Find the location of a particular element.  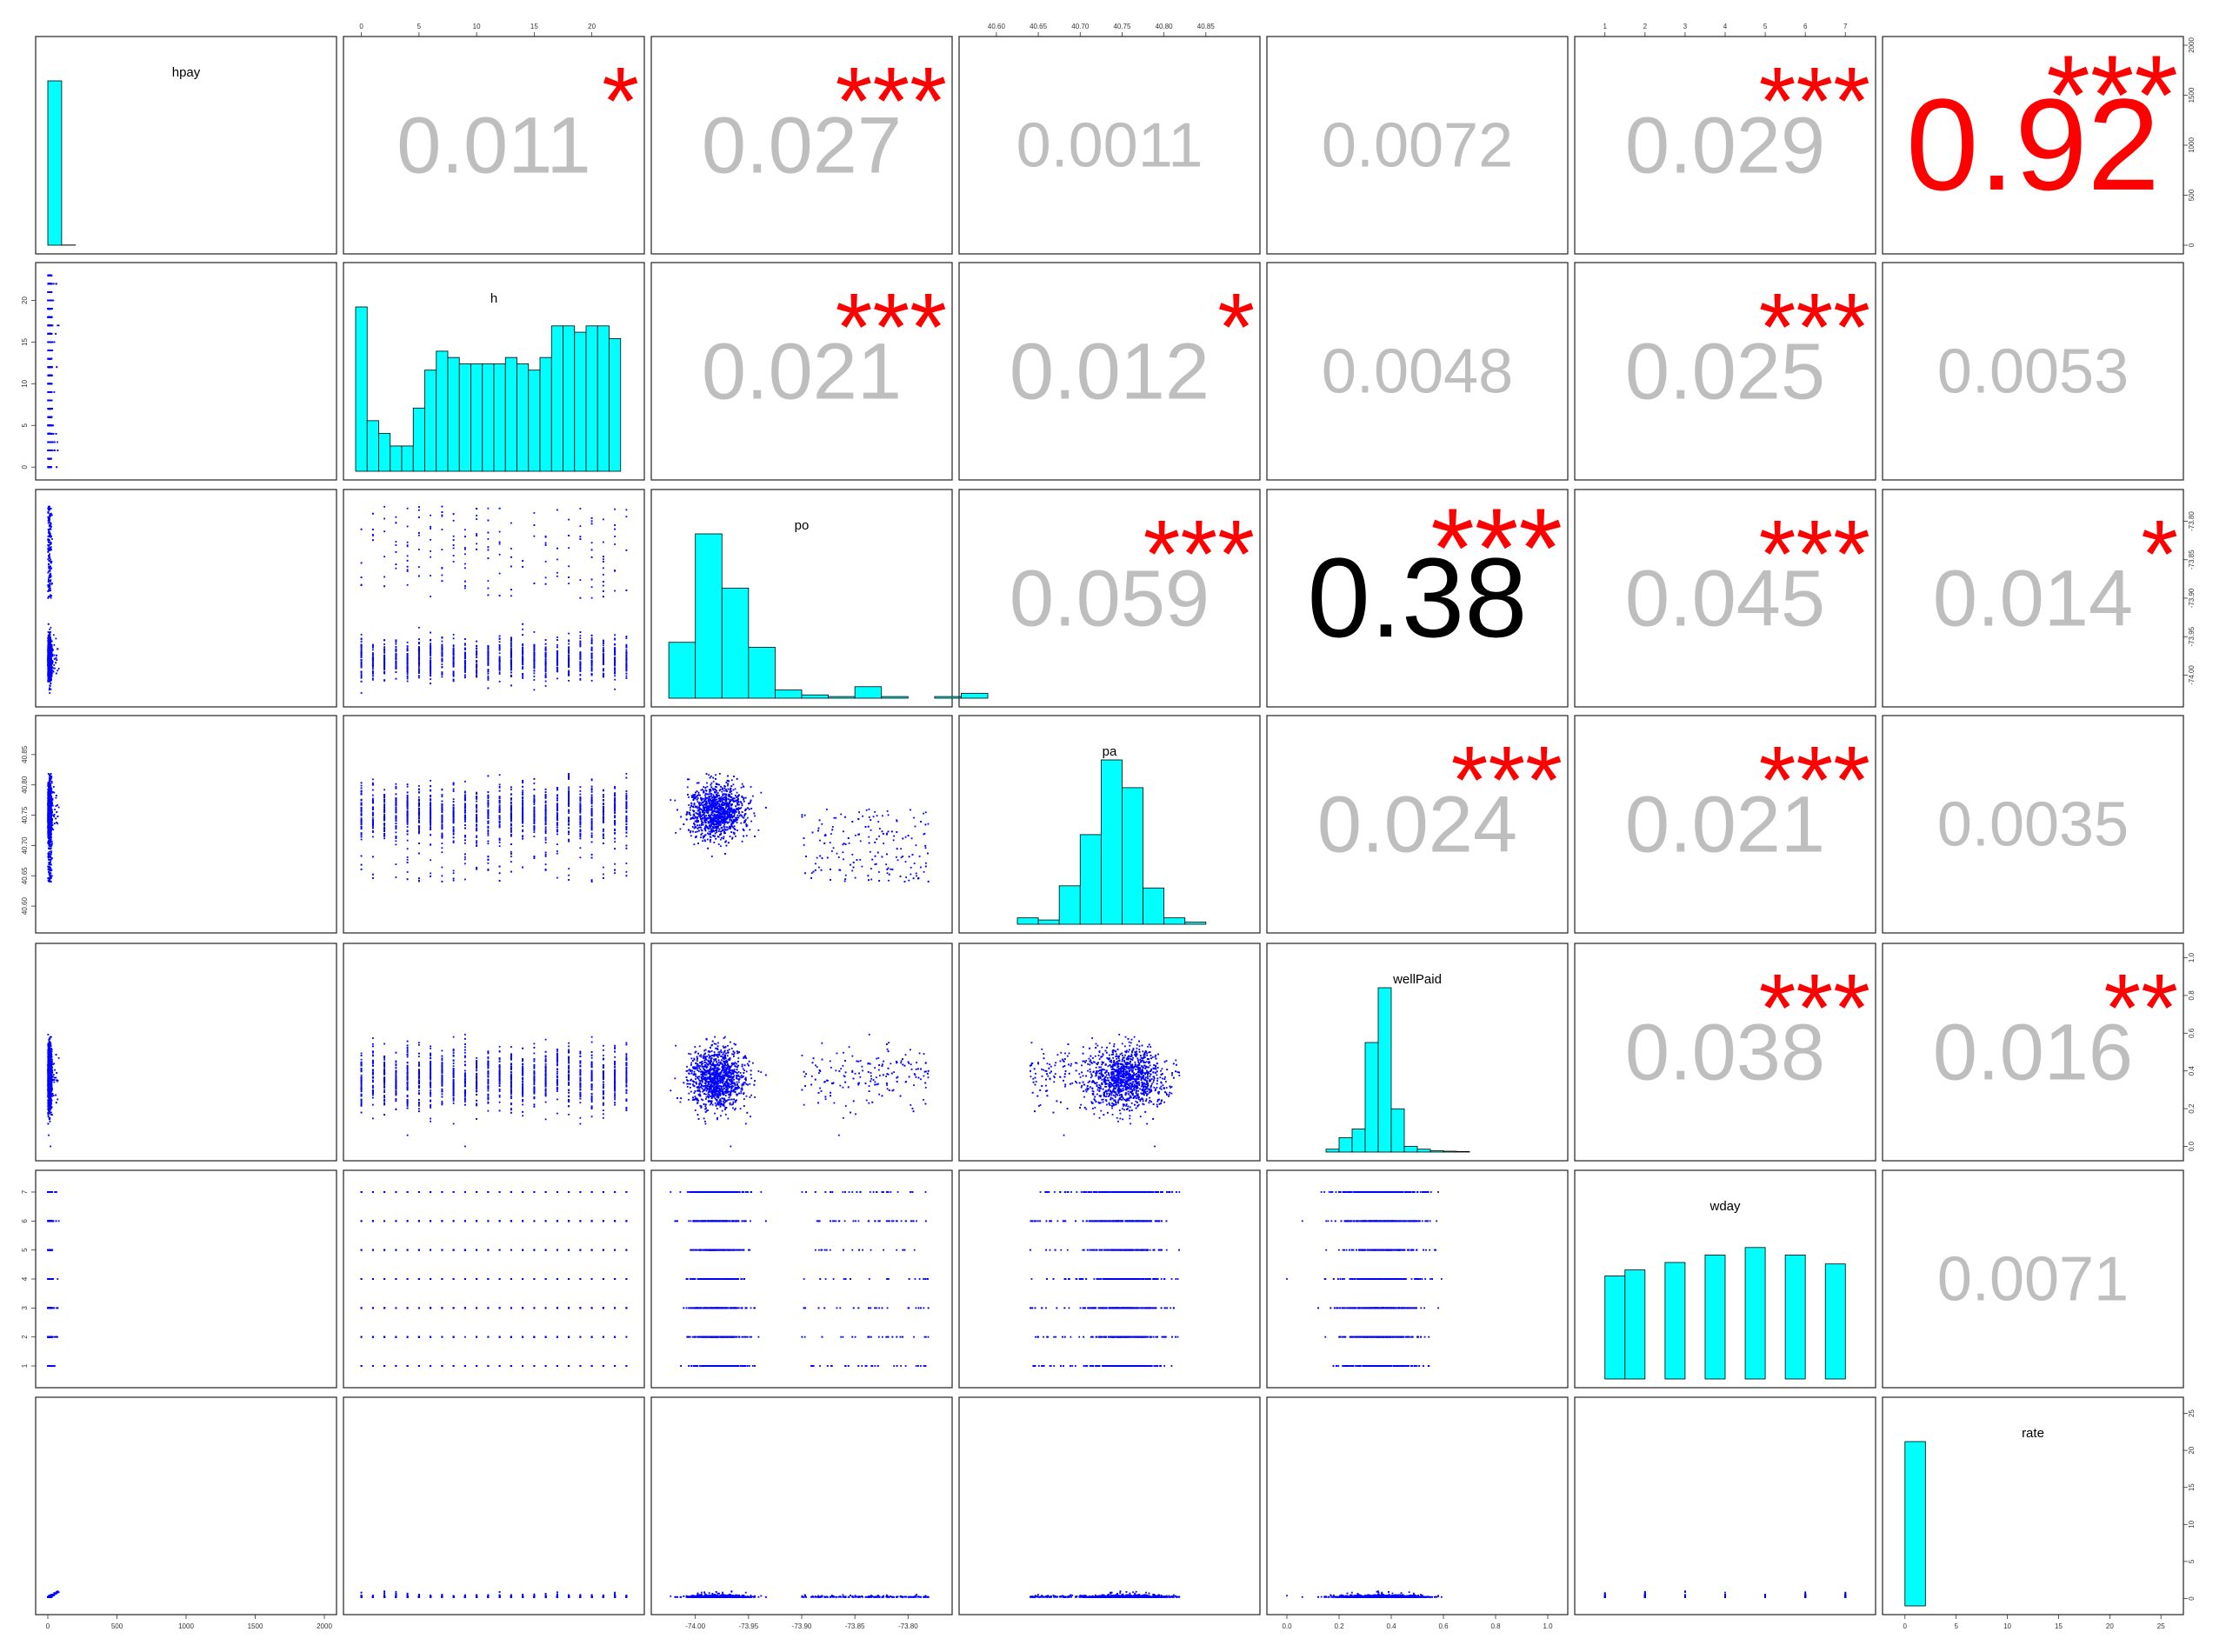

panel-po-hpay is located at coordinates (186, 598).